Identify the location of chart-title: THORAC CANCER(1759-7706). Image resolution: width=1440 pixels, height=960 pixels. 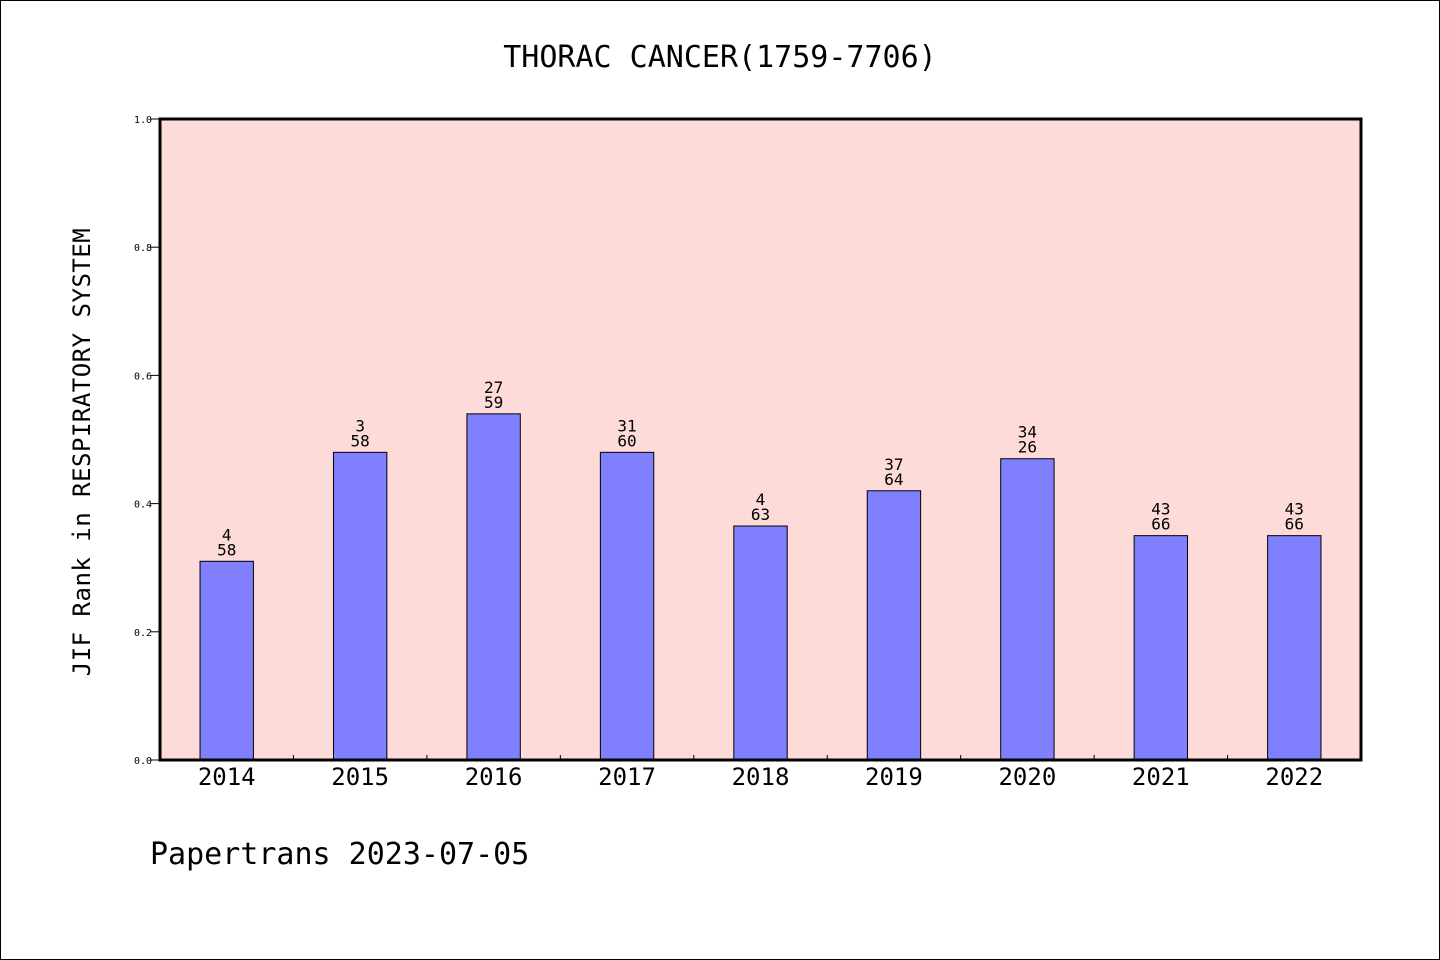
(719, 57).